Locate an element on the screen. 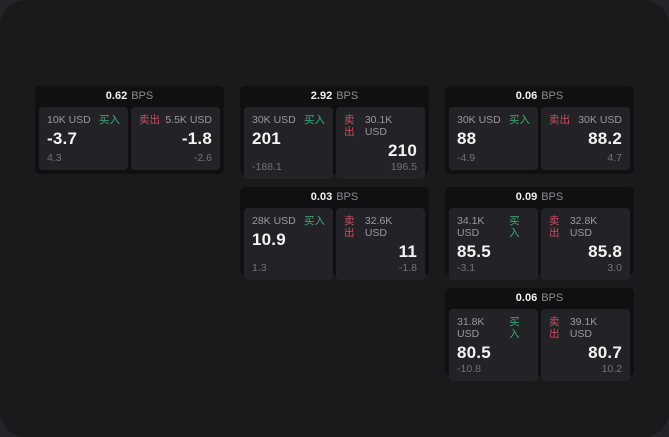 This screenshot has height=437, width=669. buy-price: 10.9 is located at coordinates (269, 239).